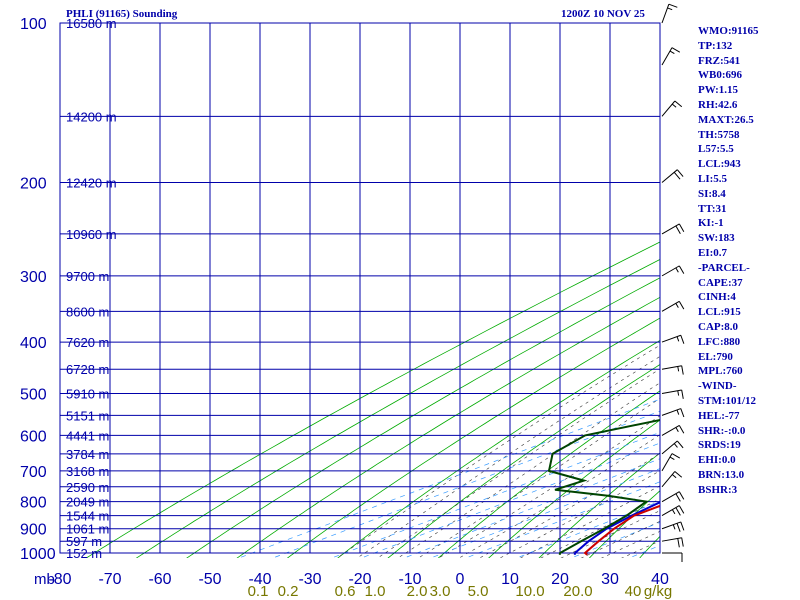 This screenshot has height=600, width=800. Describe the element at coordinates (259, 579) in the screenshot. I see `temperature-tick-label: -40` at that location.